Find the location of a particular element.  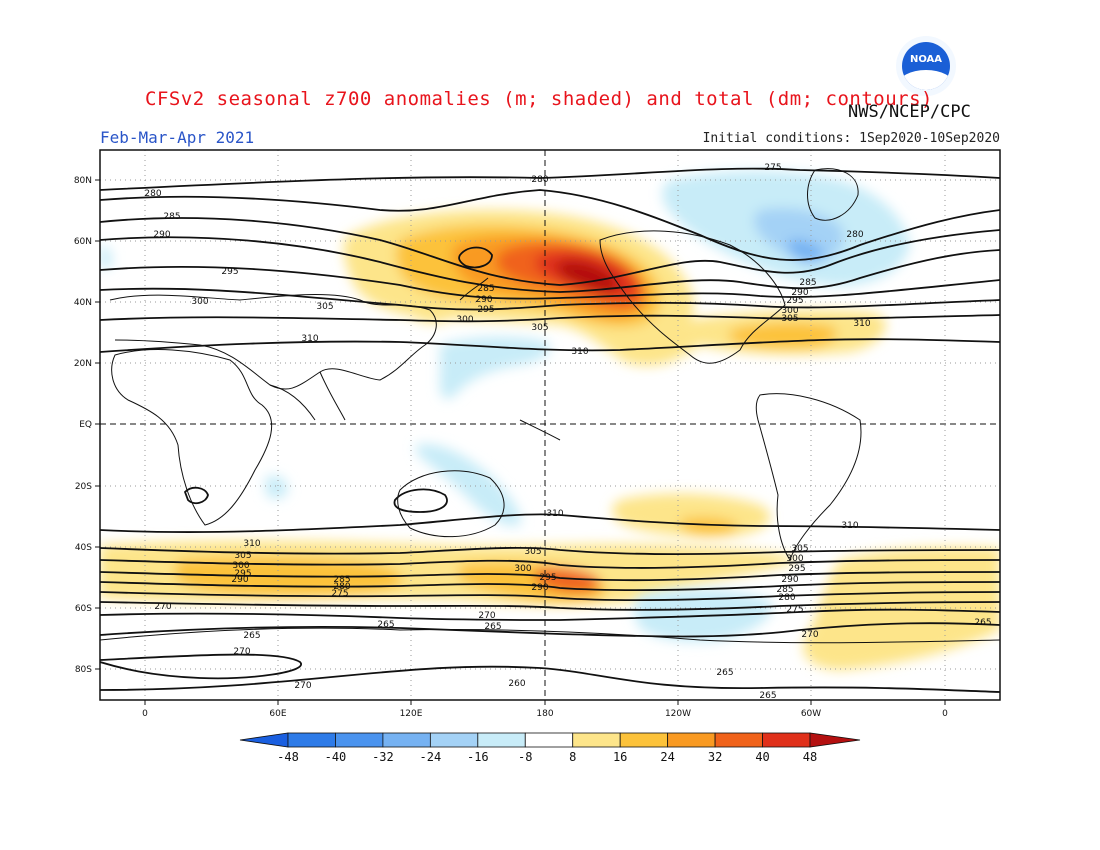

noaa-logo: NOAA is located at coordinates (926, 66).